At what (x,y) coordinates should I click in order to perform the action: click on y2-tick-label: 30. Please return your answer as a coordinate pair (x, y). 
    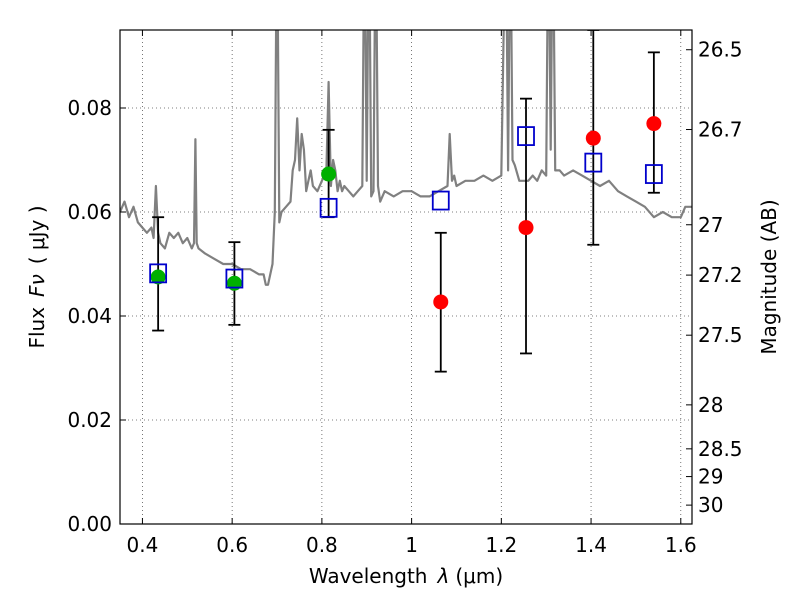
    Looking at the image, I should click on (710, 505).